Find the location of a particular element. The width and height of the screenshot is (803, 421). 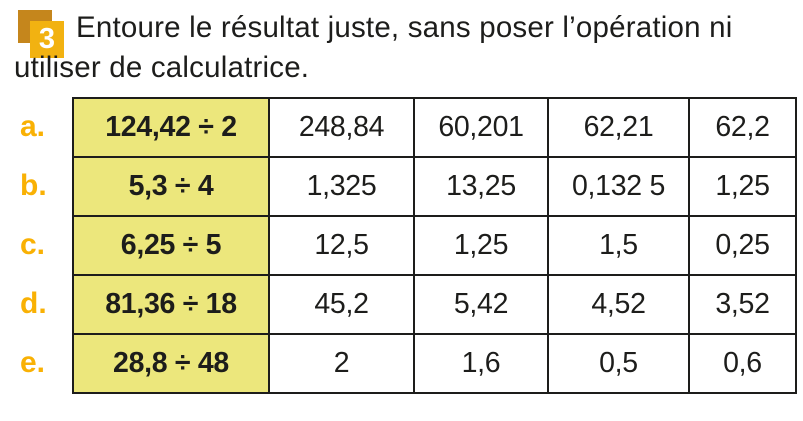

table-row-a: 124,42 ÷ 2 248,84 60,201 62,21 62,2 is located at coordinates (434, 127).